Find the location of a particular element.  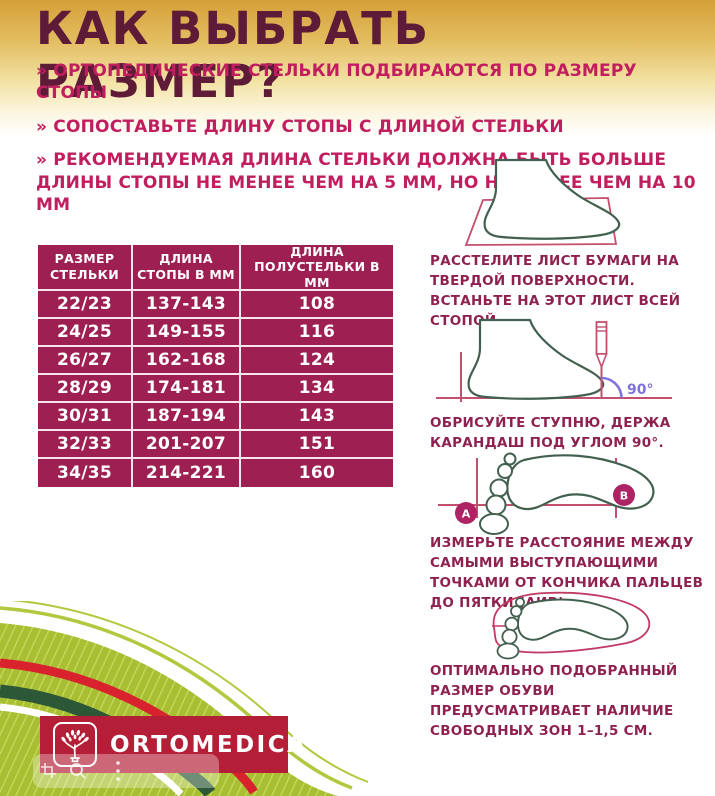

point-a-marker: A is located at coordinates (466, 513).